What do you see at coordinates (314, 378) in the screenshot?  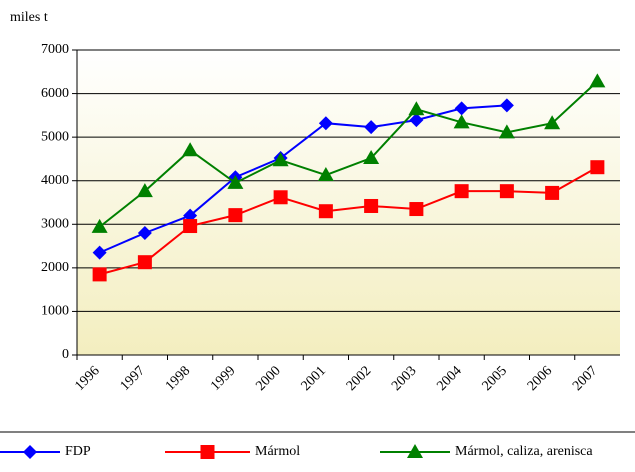 I see `x-tick-label: 2001` at bounding box center [314, 378].